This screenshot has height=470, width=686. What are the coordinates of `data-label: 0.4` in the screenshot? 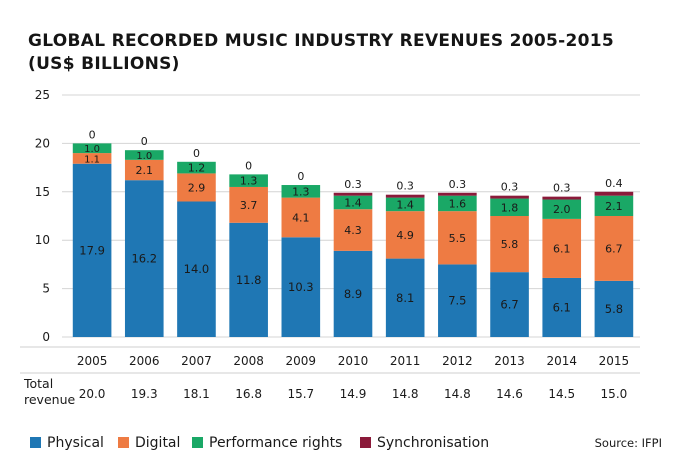 It's located at (614, 183).